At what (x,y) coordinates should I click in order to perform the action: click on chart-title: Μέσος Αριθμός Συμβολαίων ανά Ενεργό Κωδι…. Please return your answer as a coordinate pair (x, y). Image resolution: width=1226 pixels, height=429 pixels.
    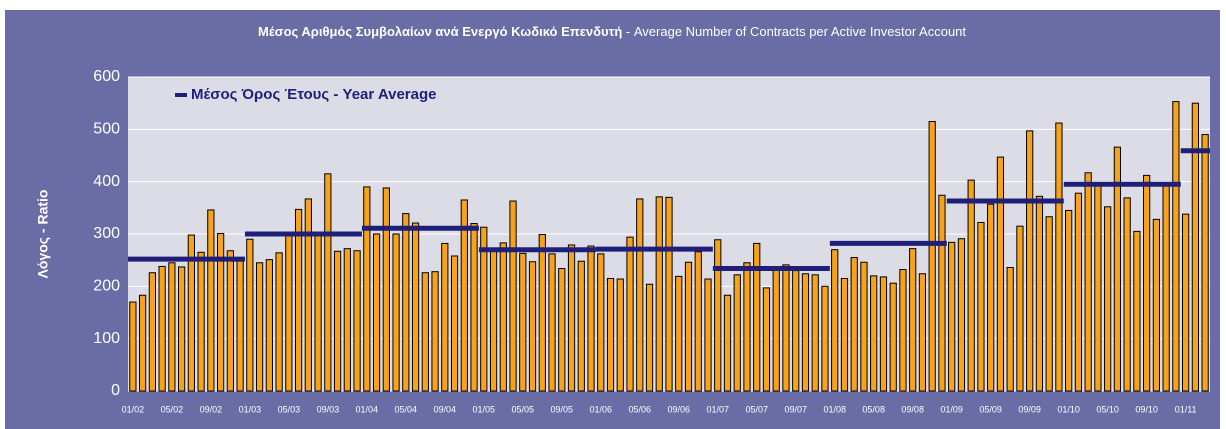
    Looking at the image, I should click on (612, 31).